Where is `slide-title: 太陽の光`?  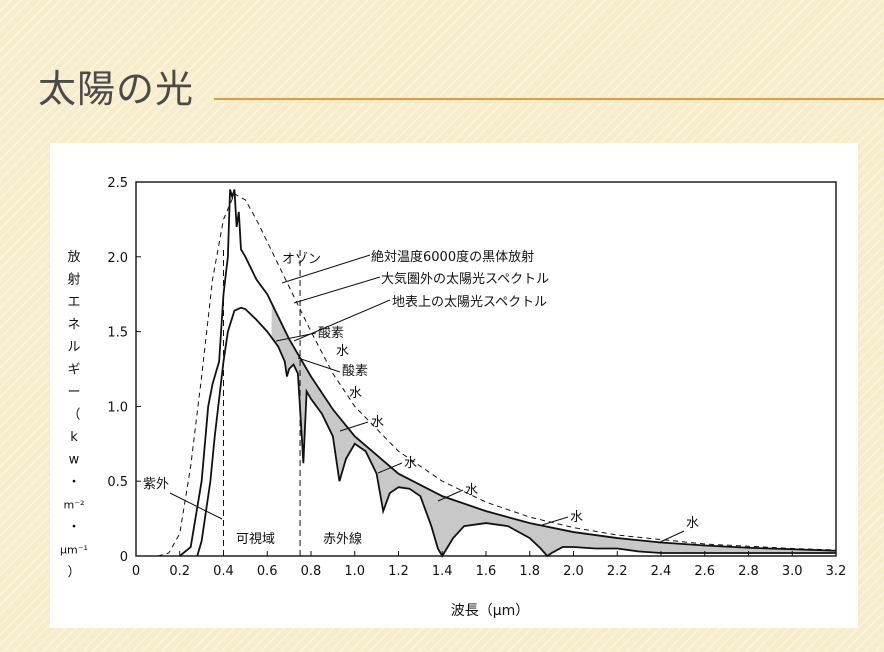
slide-title: 太陽の光 is located at coordinates (116, 89).